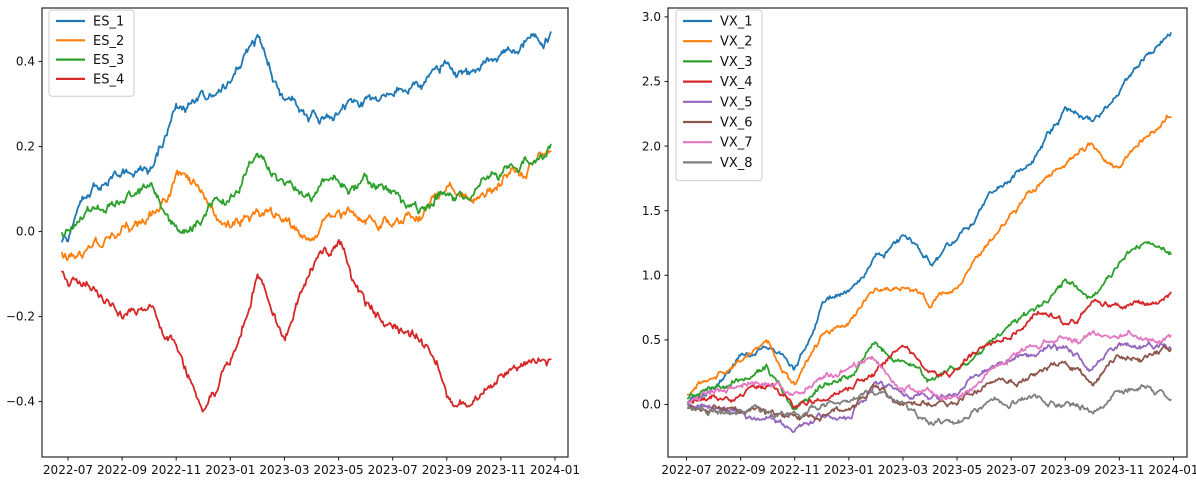 The image size is (1196, 486). I want to click on legend-label: ES_4, so click(108, 79).